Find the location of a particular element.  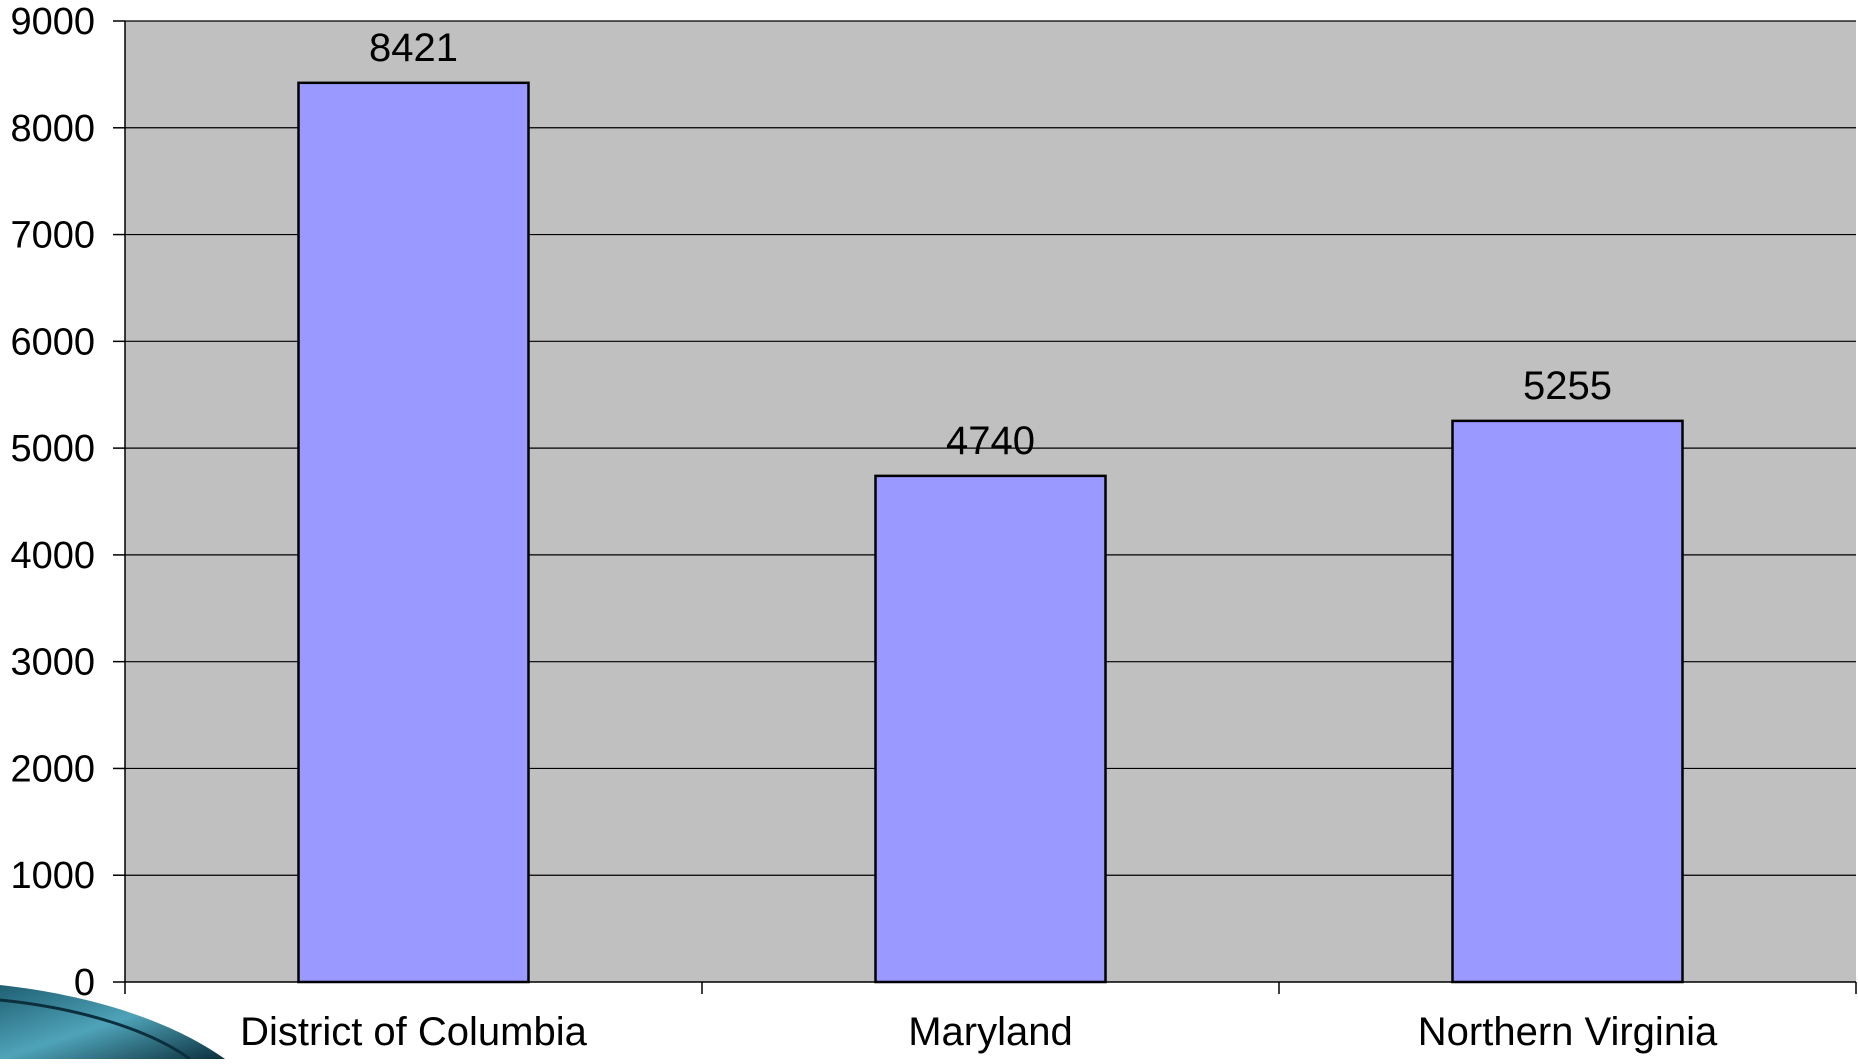

y-tick-label: 8000 is located at coordinates (52, 129).